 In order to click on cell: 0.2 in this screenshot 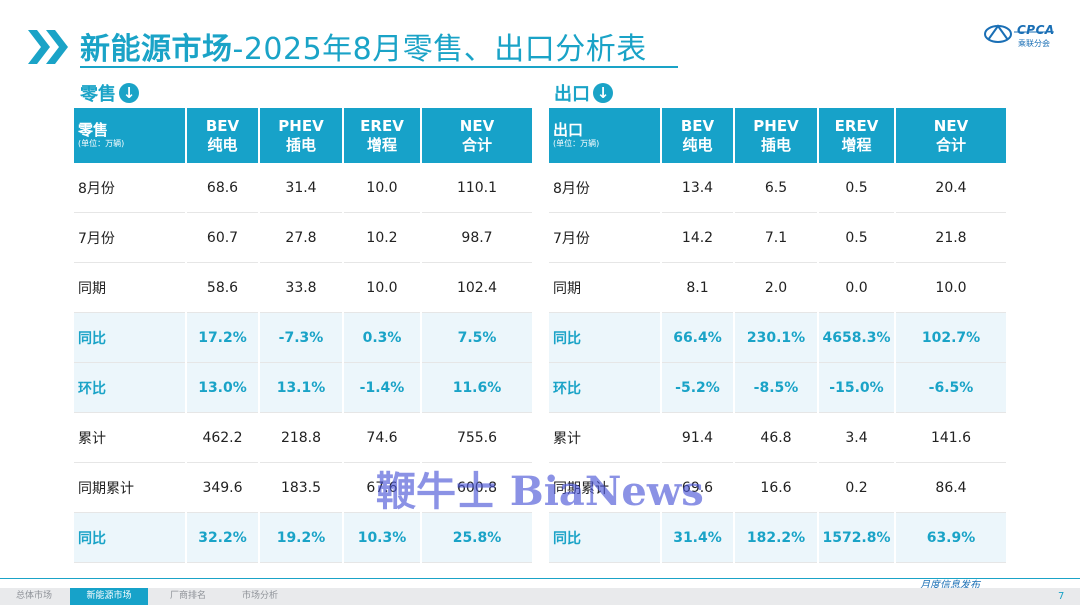, I will do `click(857, 487)`.